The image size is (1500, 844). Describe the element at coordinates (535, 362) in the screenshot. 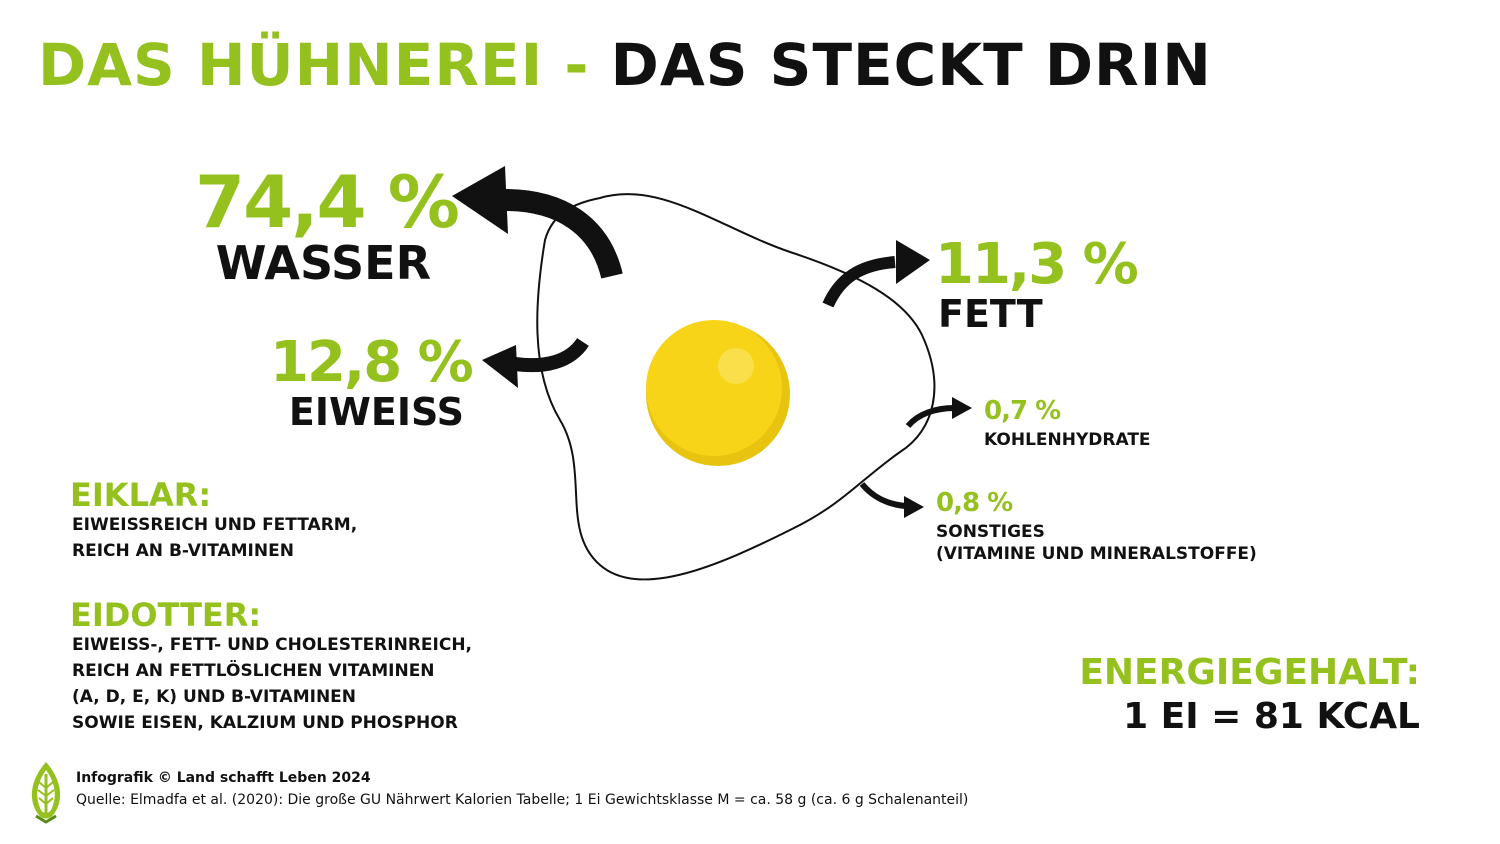

I see `arrow-eiweiss` at that location.